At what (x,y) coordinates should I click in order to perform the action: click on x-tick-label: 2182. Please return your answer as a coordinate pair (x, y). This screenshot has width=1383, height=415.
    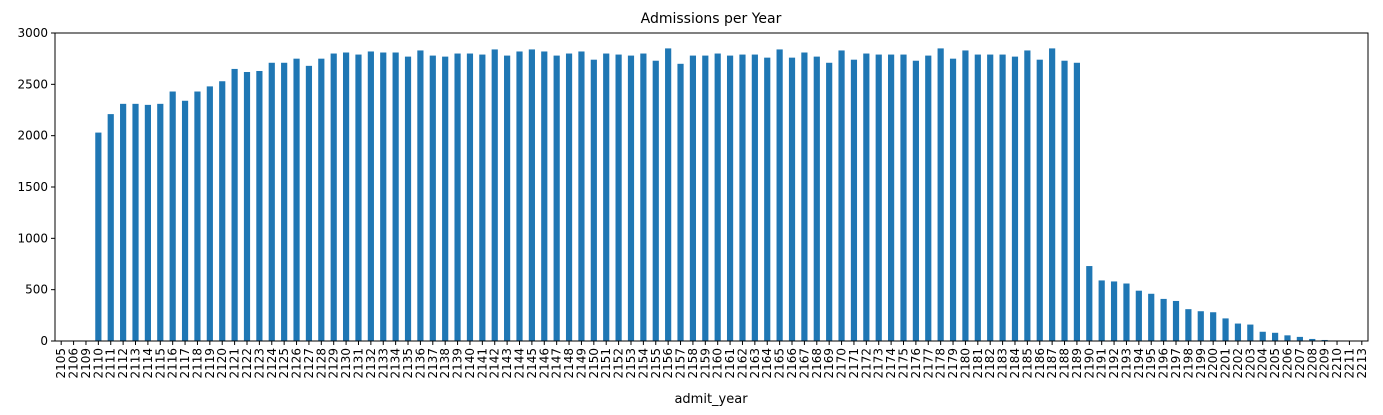
    Looking at the image, I should click on (990, 363).